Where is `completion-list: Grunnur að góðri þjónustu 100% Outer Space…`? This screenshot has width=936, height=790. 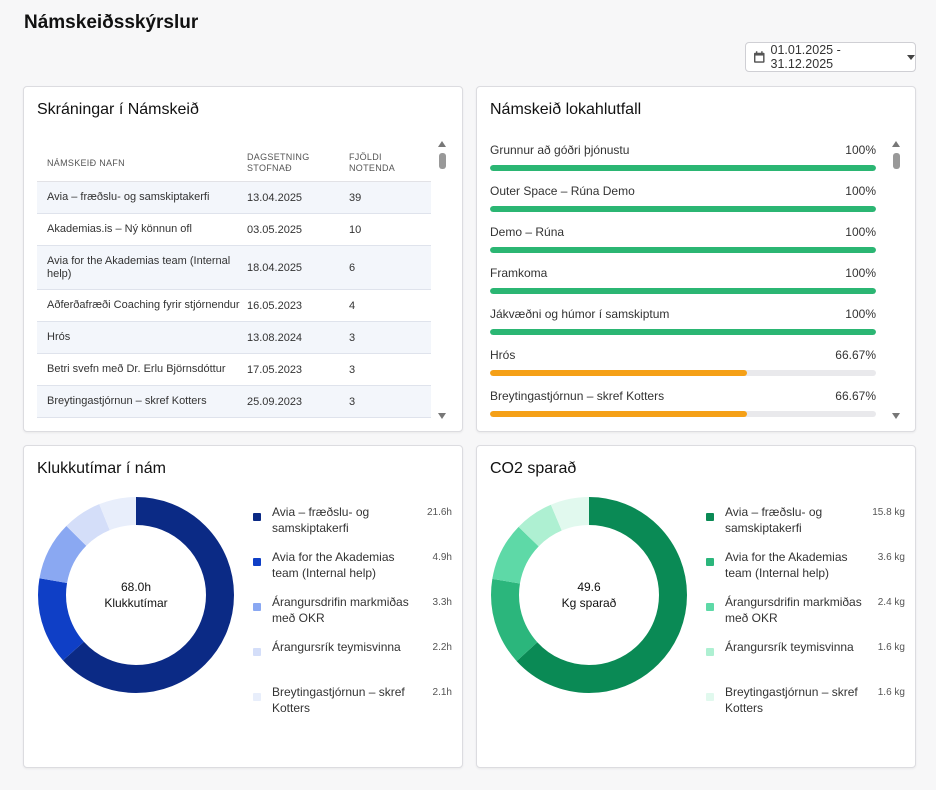
completion-list: Grunnur að góðri þjónustu 100% Outer Space… is located at coordinates (683, 286).